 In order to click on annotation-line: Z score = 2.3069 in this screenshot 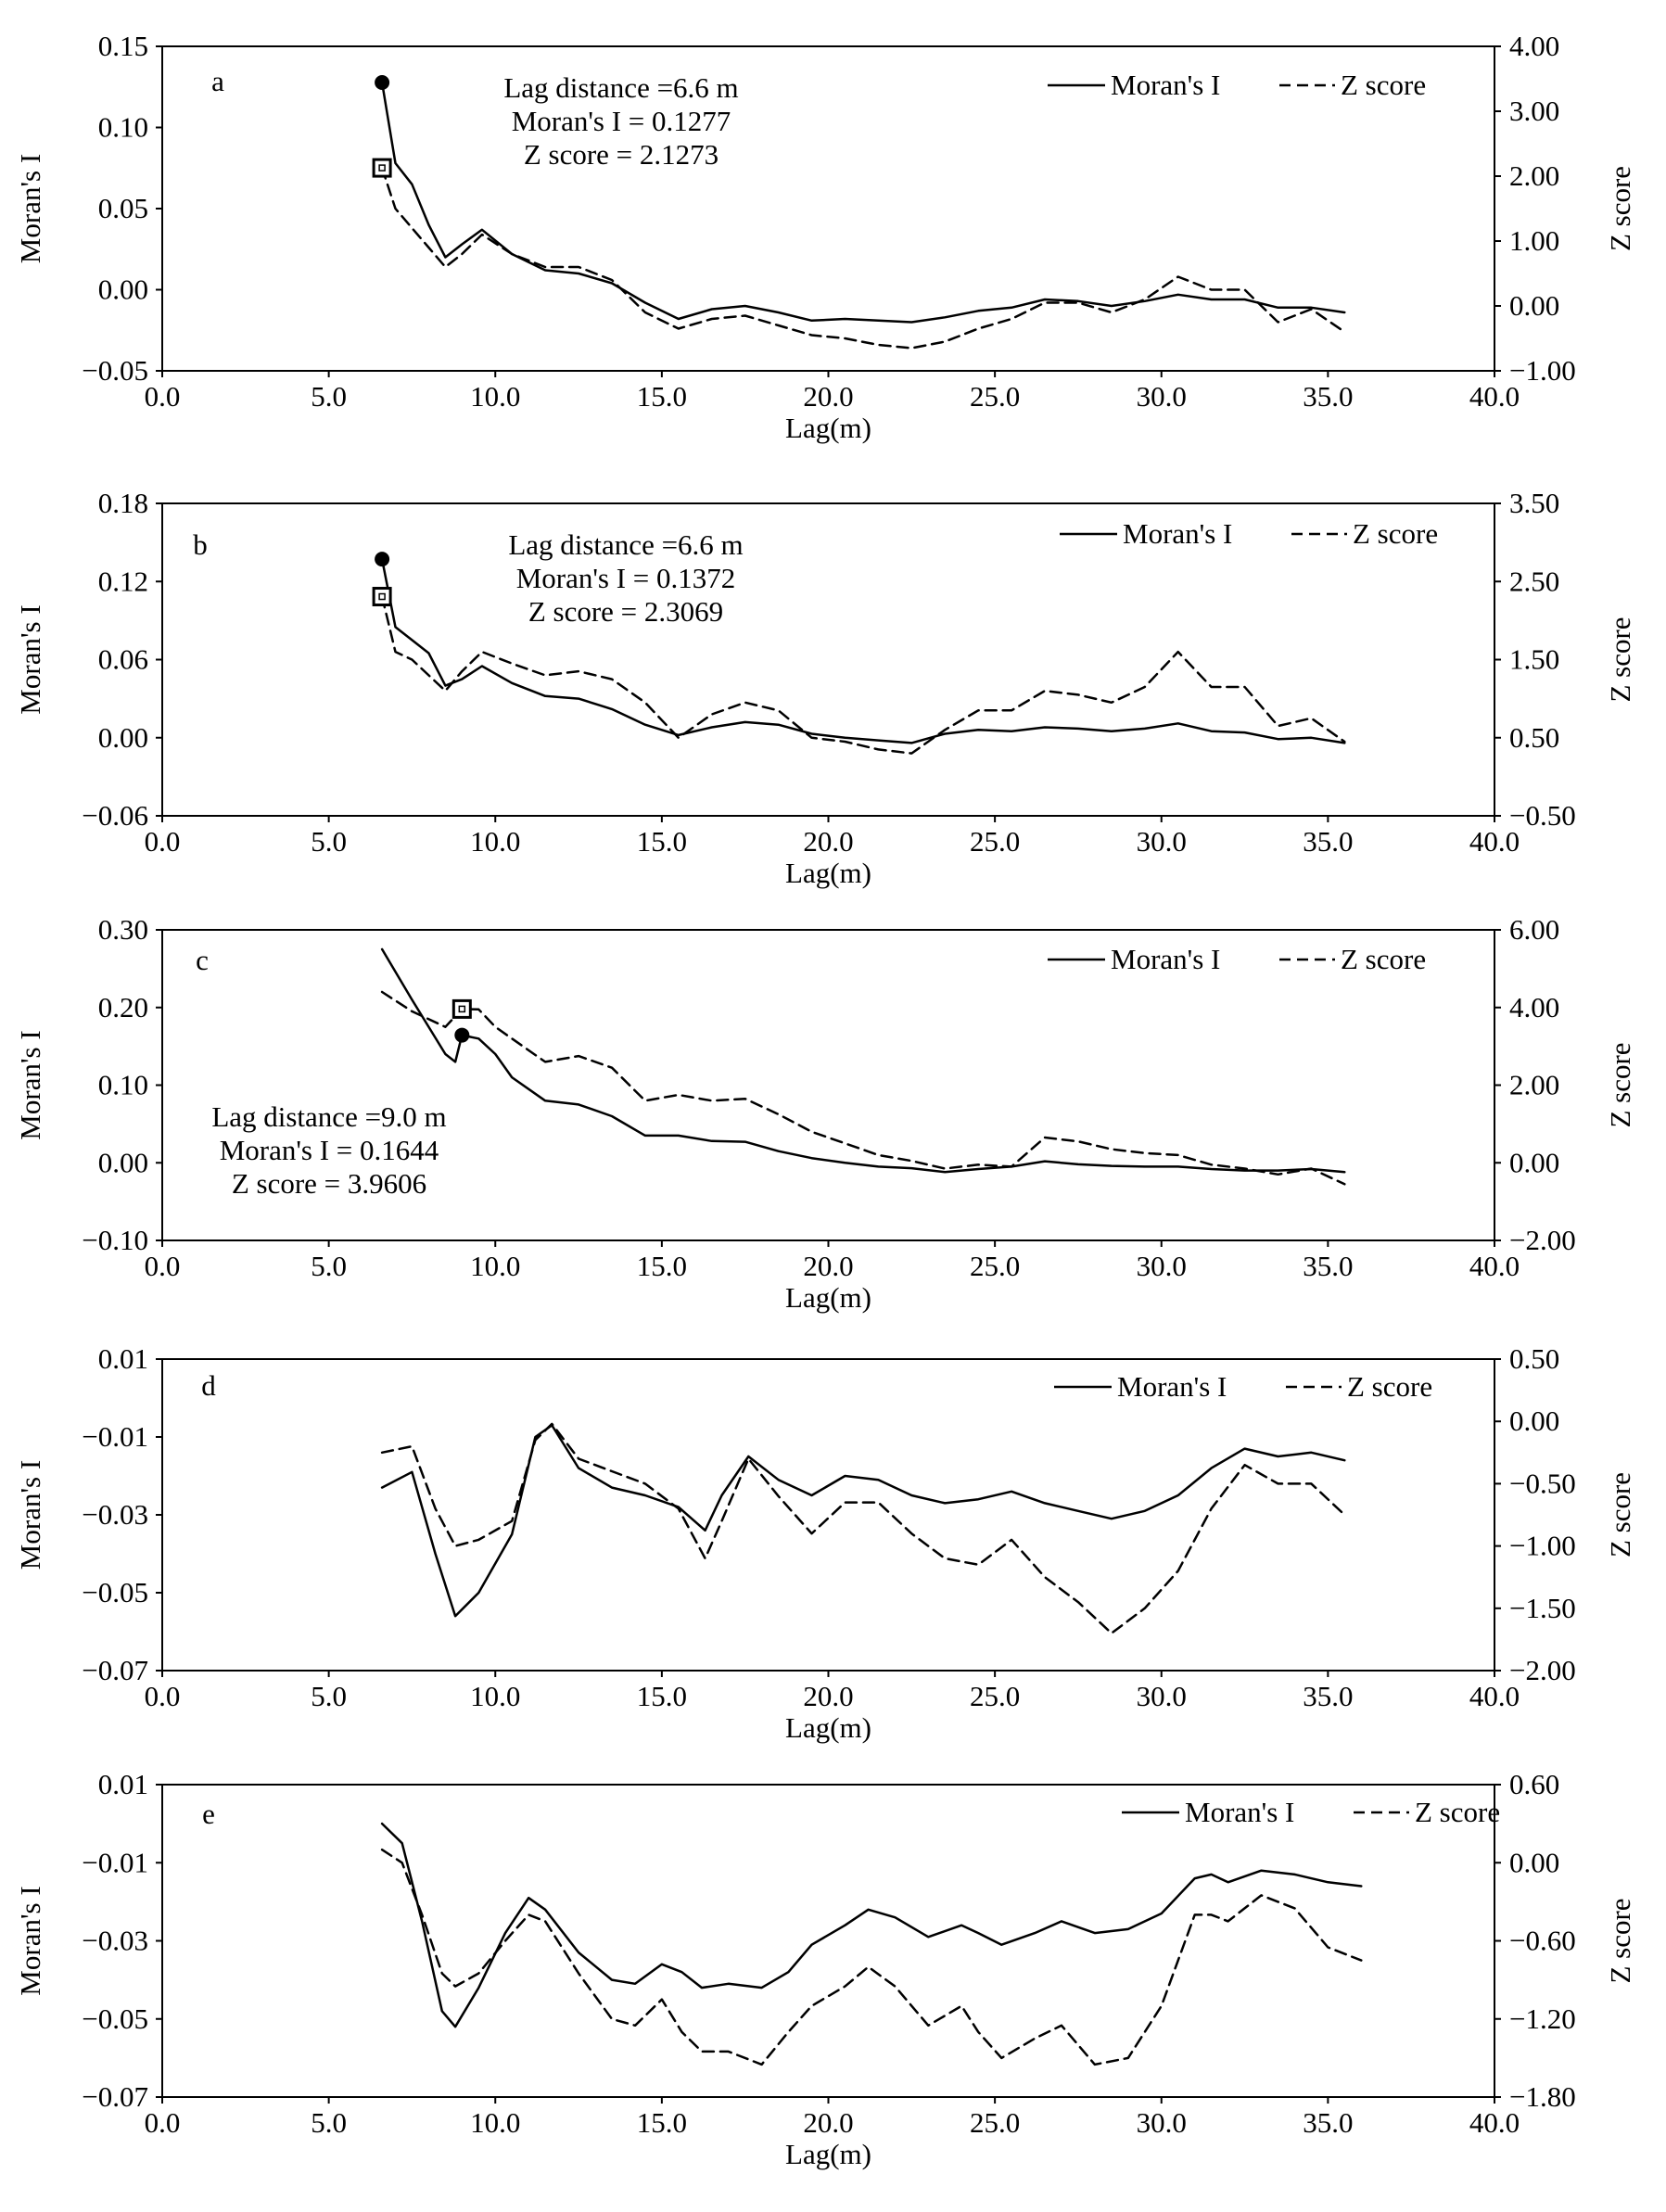, I will do `click(625, 611)`.